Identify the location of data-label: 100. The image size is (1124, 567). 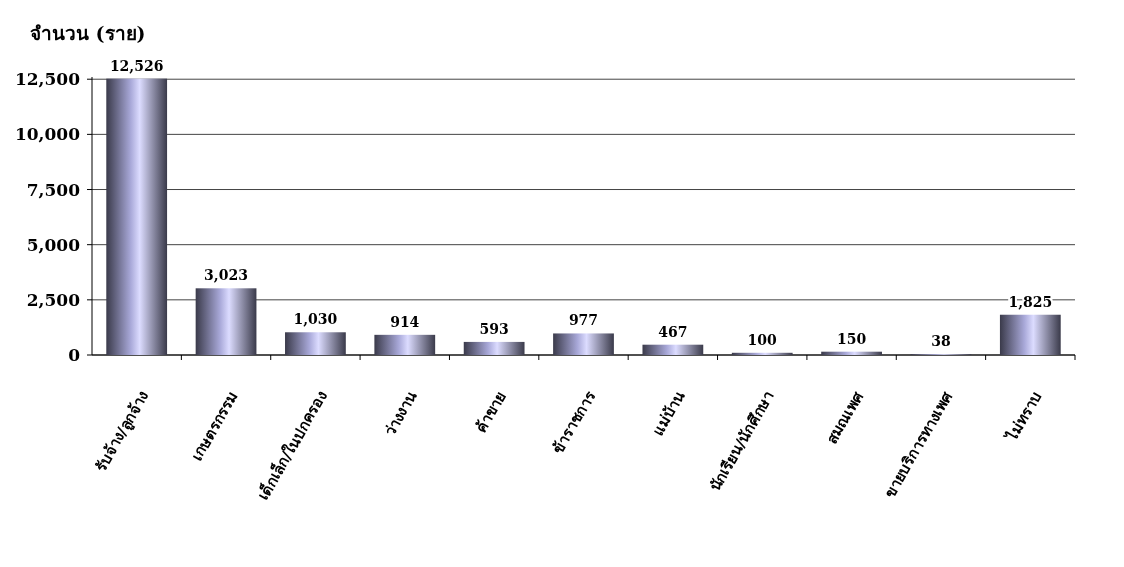
(762, 339).